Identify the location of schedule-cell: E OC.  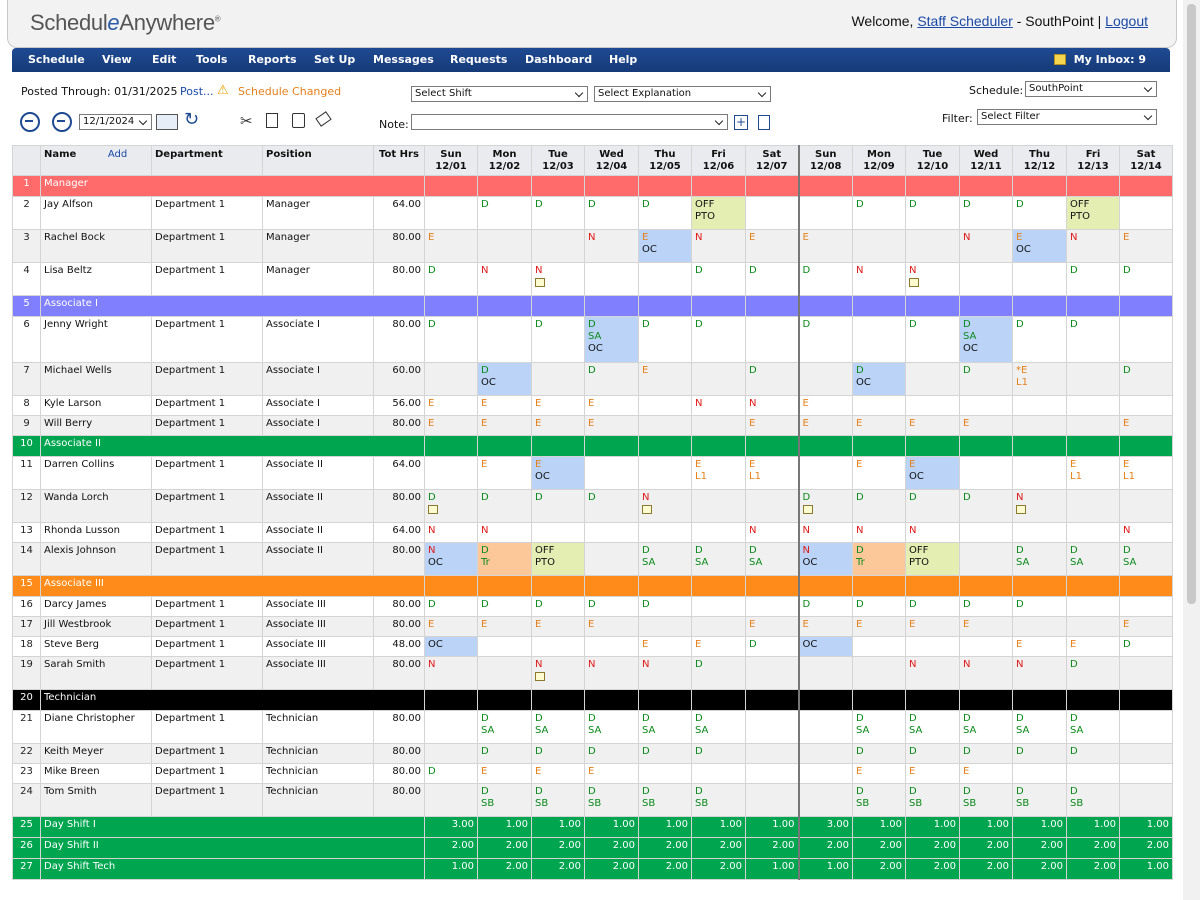
(1039, 246).